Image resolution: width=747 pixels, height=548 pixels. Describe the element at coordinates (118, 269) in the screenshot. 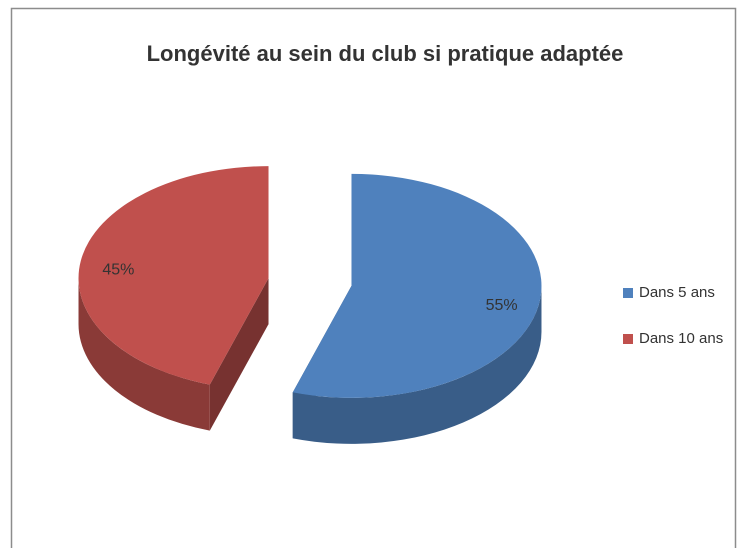

I see `data-label: 45%` at that location.